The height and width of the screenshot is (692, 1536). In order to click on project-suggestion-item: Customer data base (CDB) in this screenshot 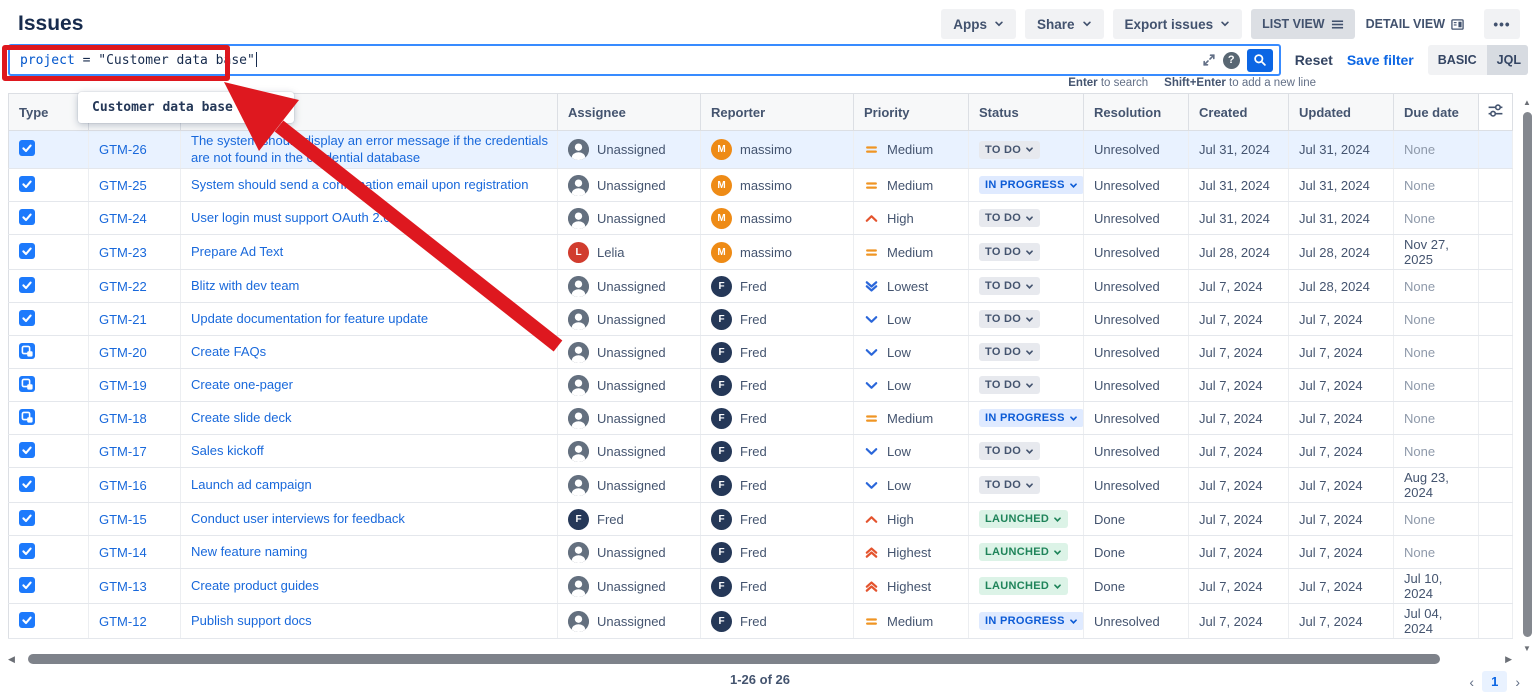, I will do `click(186, 107)`.